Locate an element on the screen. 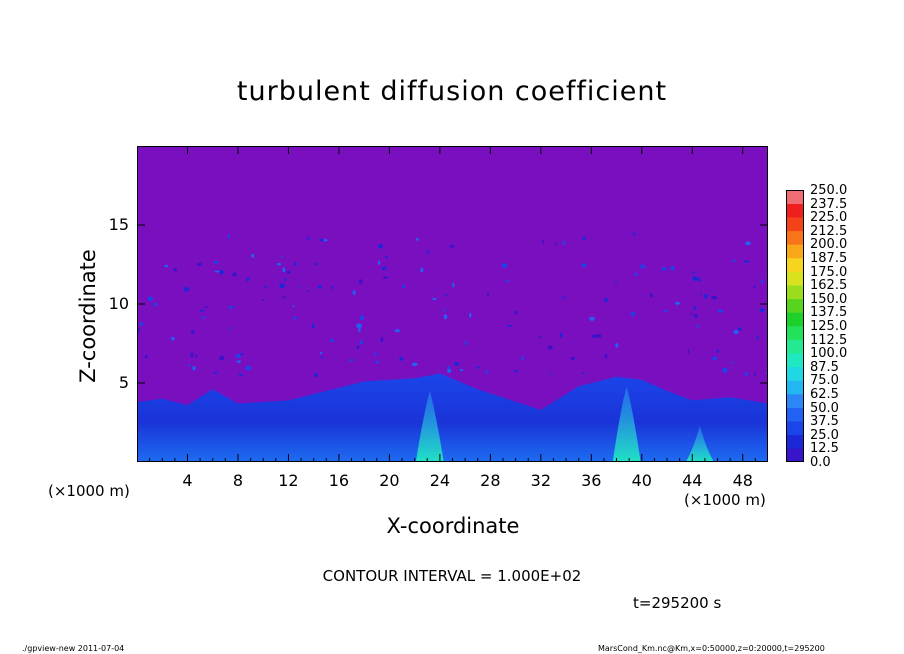 This screenshot has width=904, height=654. y-tick-label: 15 is located at coordinates (118, 224).